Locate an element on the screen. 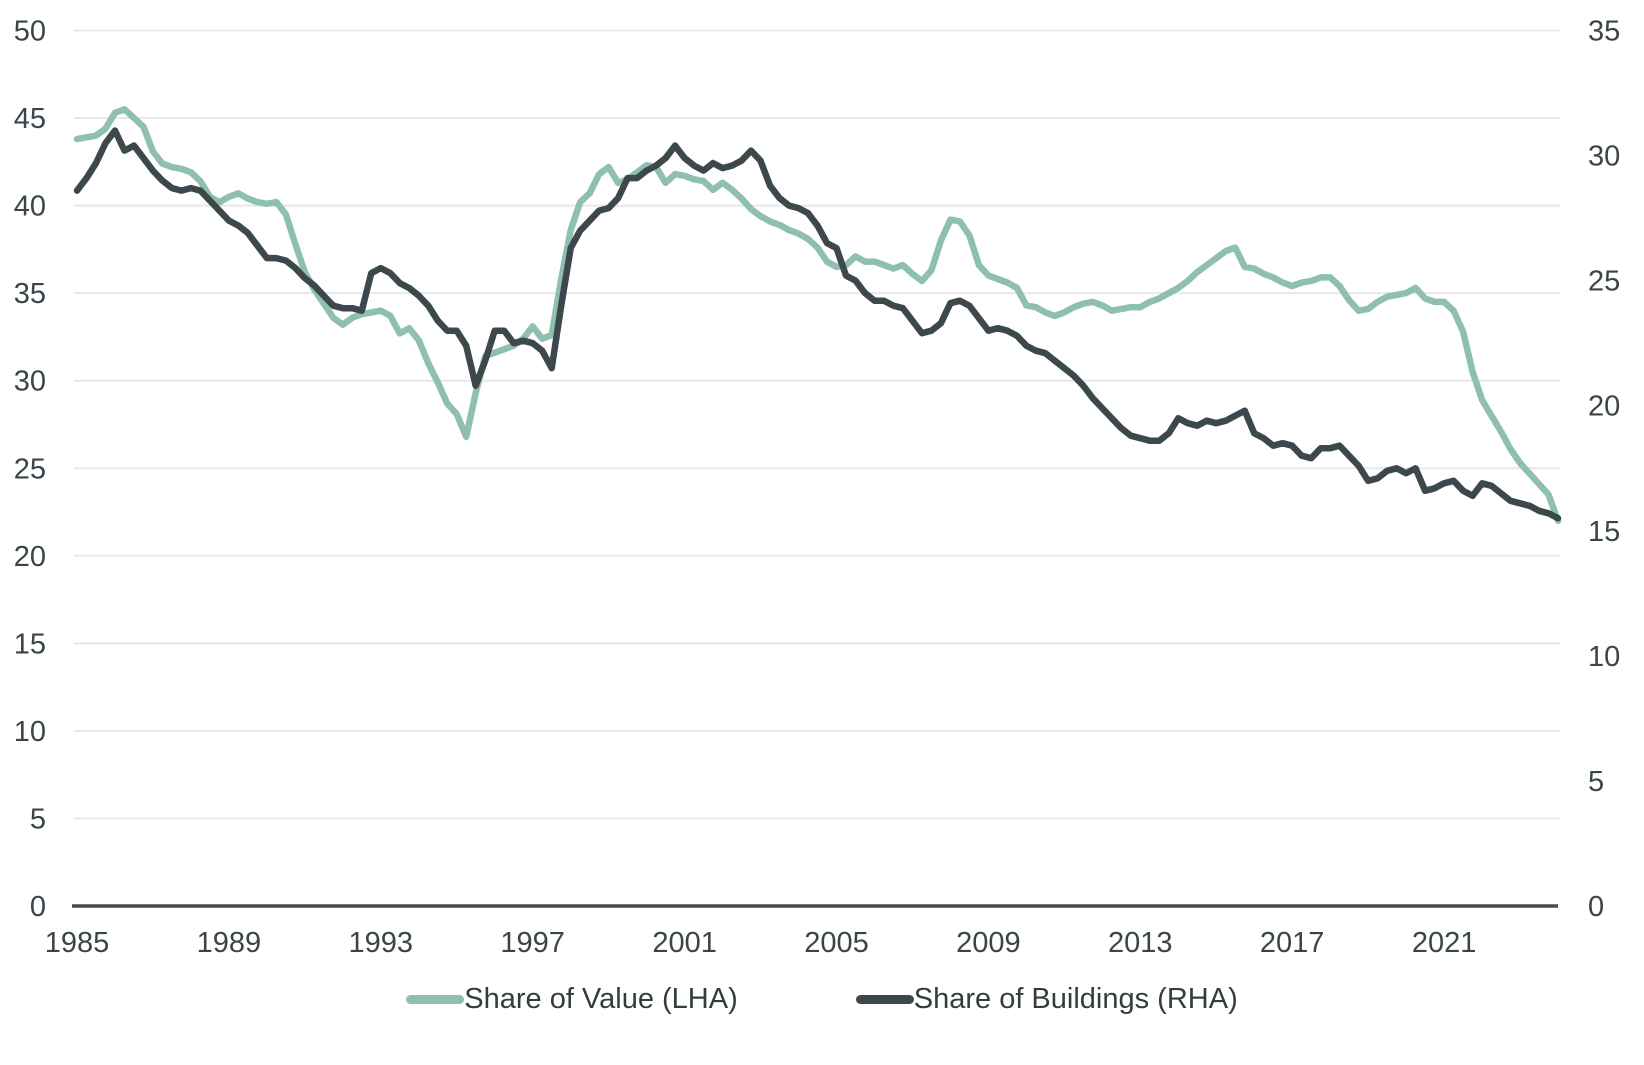  left-axis-tick-label: 35 is located at coordinates (30, 294).